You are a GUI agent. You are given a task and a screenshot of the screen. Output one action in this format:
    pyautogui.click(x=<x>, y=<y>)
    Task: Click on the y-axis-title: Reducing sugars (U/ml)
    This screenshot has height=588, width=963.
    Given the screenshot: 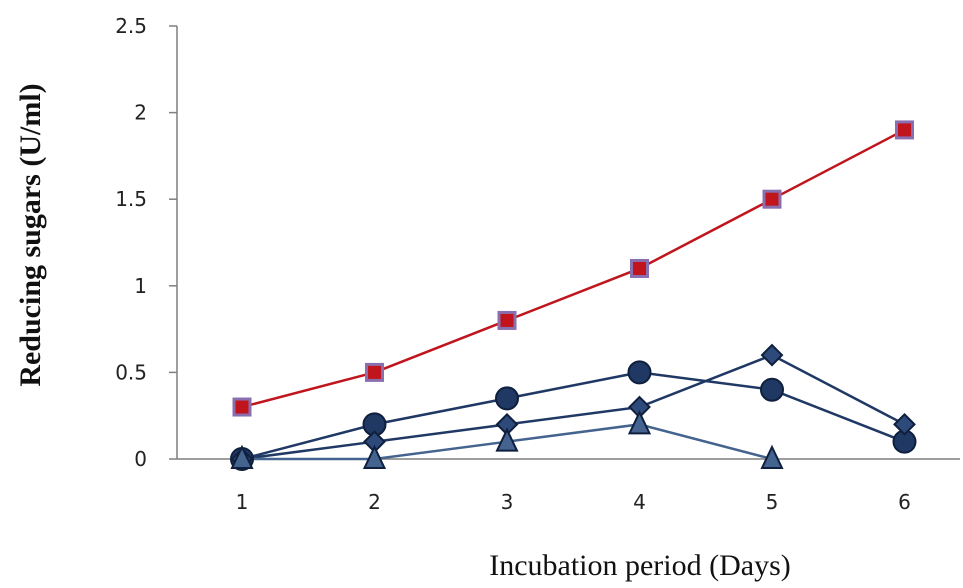 What is the action you would take?
    pyautogui.click(x=30, y=234)
    